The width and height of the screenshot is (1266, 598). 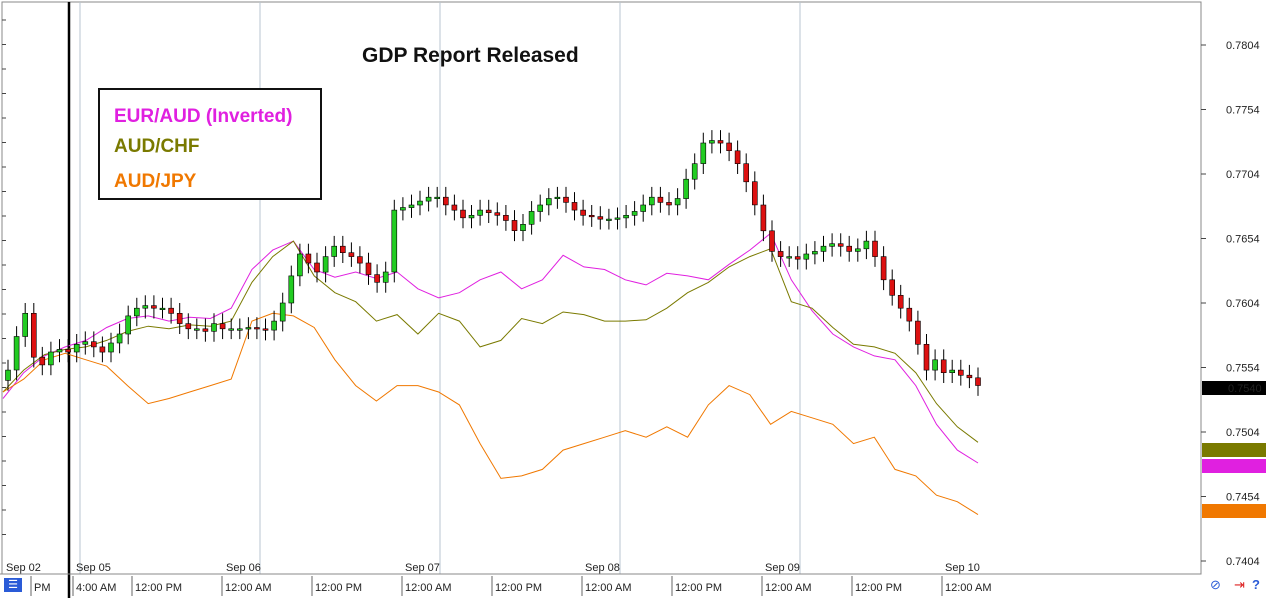 I want to click on current-price-label: 0.7540, so click(x=1245, y=389).